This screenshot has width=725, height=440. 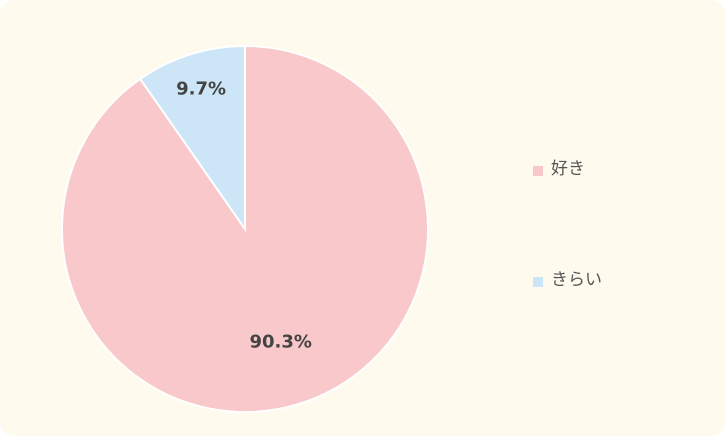 What do you see at coordinates (576, 280) in the screenshot?
I see `legend-label: きらい` at bounding box center [576, 280].